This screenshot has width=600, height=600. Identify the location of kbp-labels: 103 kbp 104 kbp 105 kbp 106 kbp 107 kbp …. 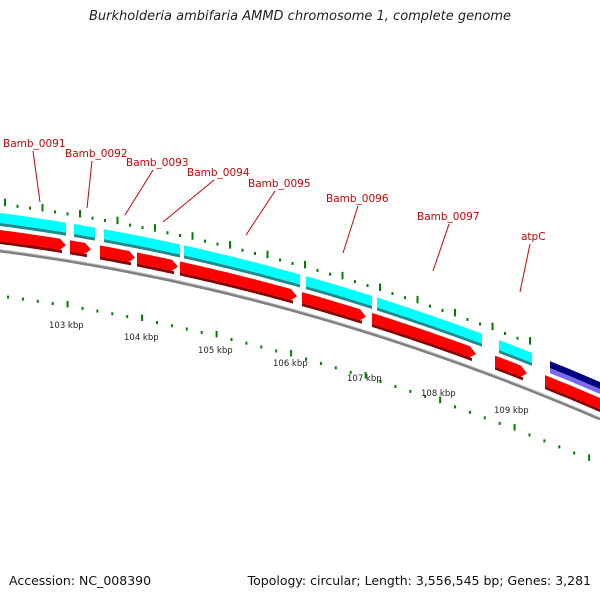
(289, 368).